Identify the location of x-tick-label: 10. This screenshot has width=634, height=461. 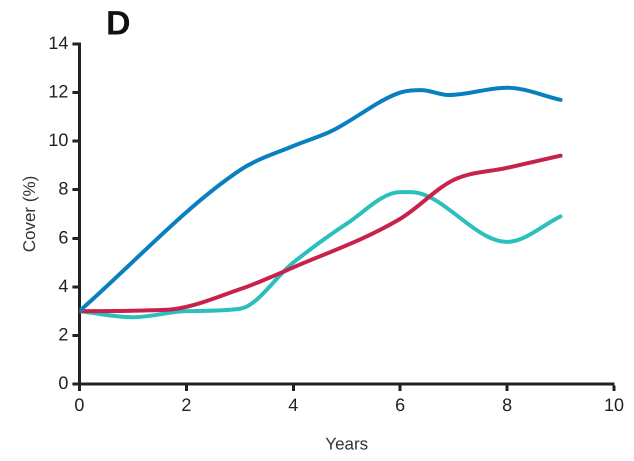
(614, 404).